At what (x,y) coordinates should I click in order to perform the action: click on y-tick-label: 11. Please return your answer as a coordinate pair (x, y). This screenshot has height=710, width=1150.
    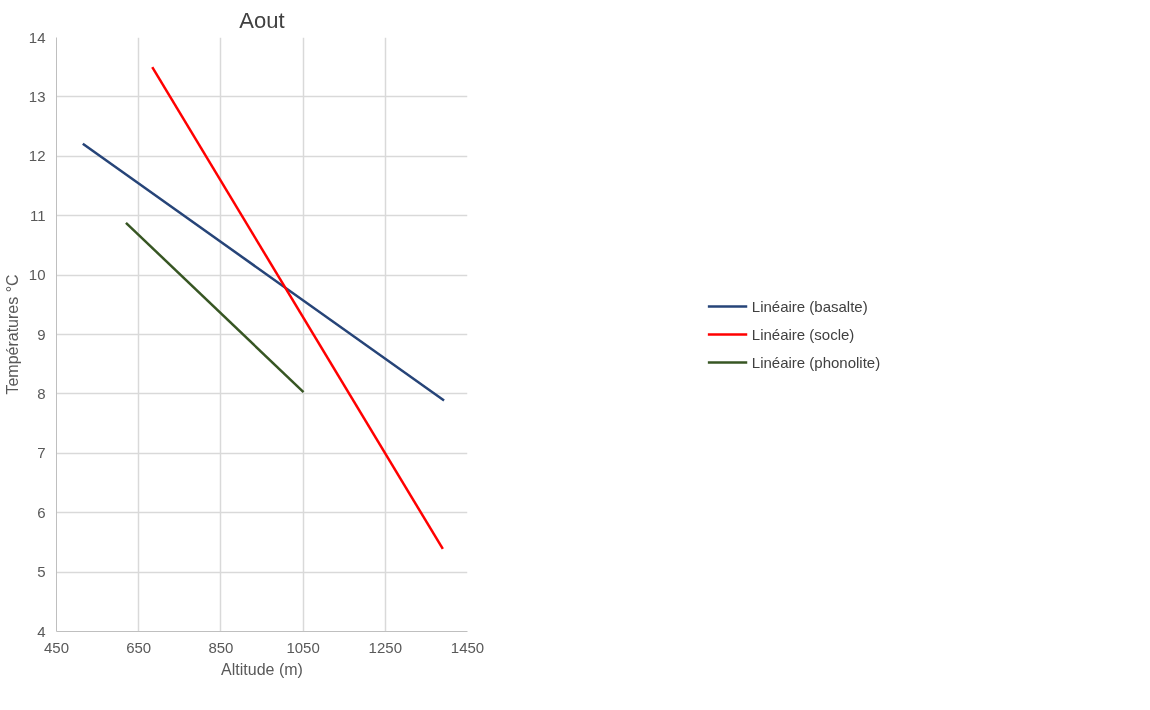
    Looking at the image, I should click on (37, 215).